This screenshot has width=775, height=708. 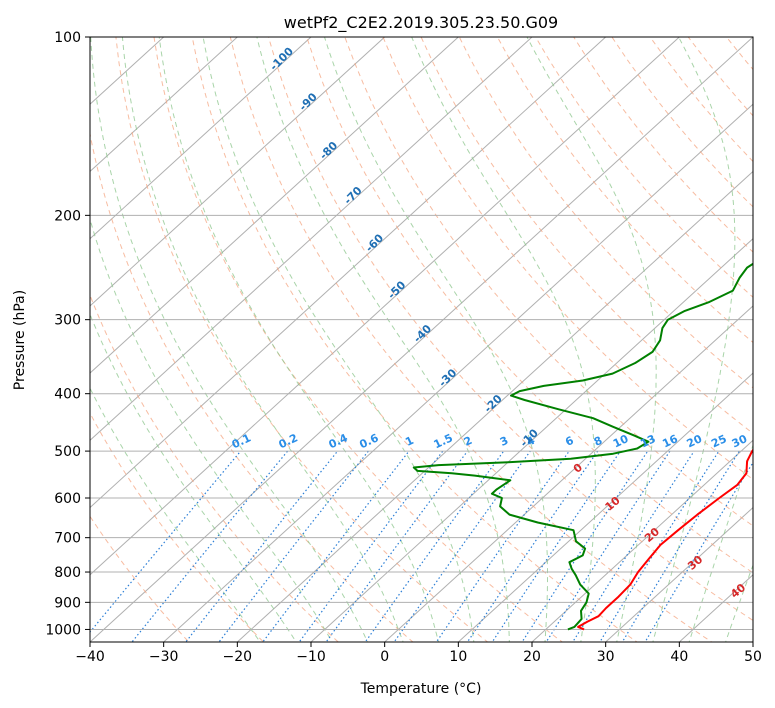 What do you see at coordinates (621, 441) in the screenshot?
I see `mixing-ratio-label: 10` at bounding box center [621, 441].